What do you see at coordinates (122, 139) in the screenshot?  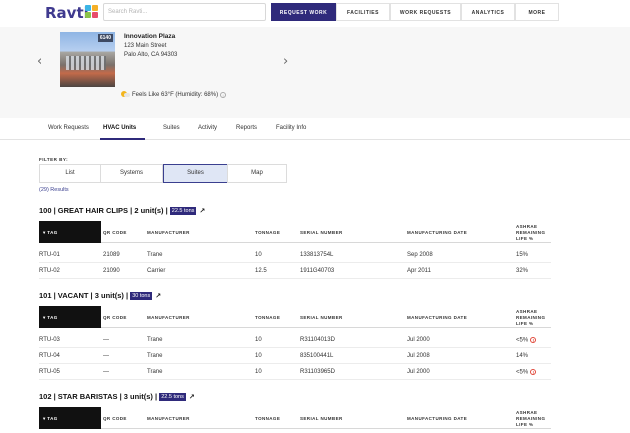 I see `active-tab-indicator` at bounding box center [122, 139].